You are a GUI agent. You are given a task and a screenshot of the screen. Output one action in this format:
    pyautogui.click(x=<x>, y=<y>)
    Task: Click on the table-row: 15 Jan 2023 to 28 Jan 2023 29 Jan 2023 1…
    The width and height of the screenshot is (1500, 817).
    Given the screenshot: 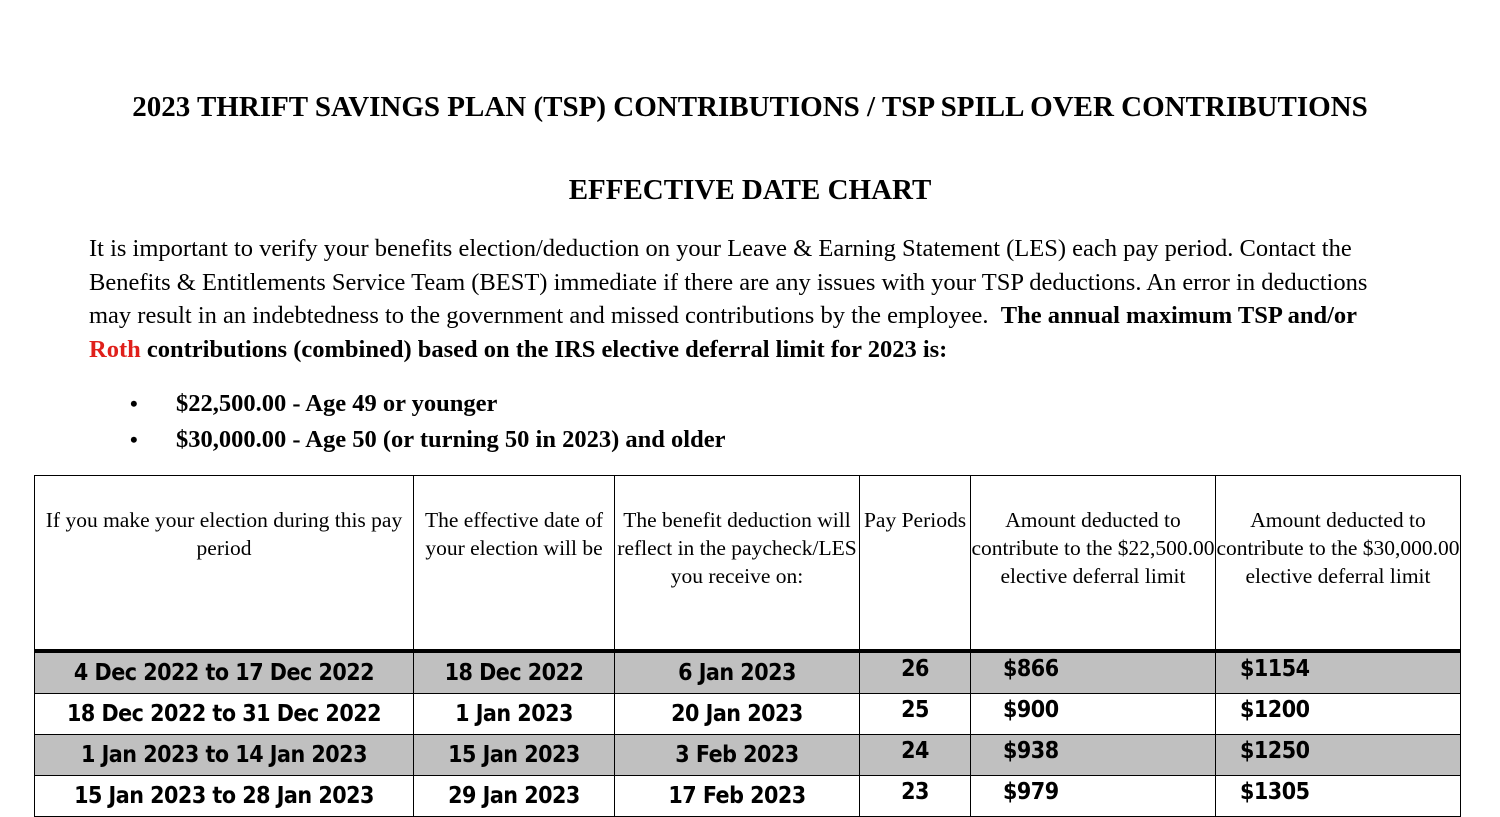 What is the action you would take?
    pyautogui.click(x=747, y=796)
    